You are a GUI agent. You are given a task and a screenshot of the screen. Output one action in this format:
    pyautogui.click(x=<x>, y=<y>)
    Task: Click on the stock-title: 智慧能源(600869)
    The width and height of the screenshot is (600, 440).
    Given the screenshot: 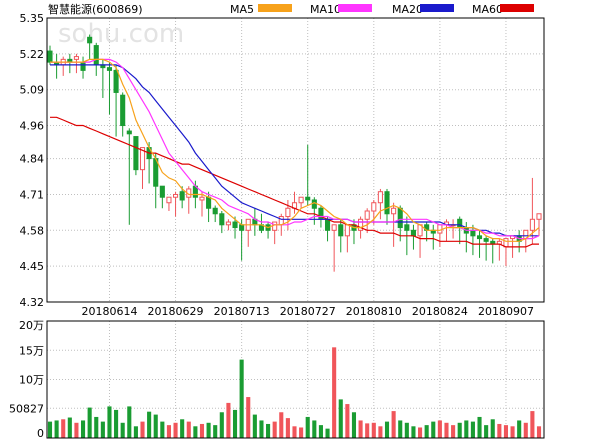 What is the action you would take?
    pyautogui.click(x=95, y=9)
    